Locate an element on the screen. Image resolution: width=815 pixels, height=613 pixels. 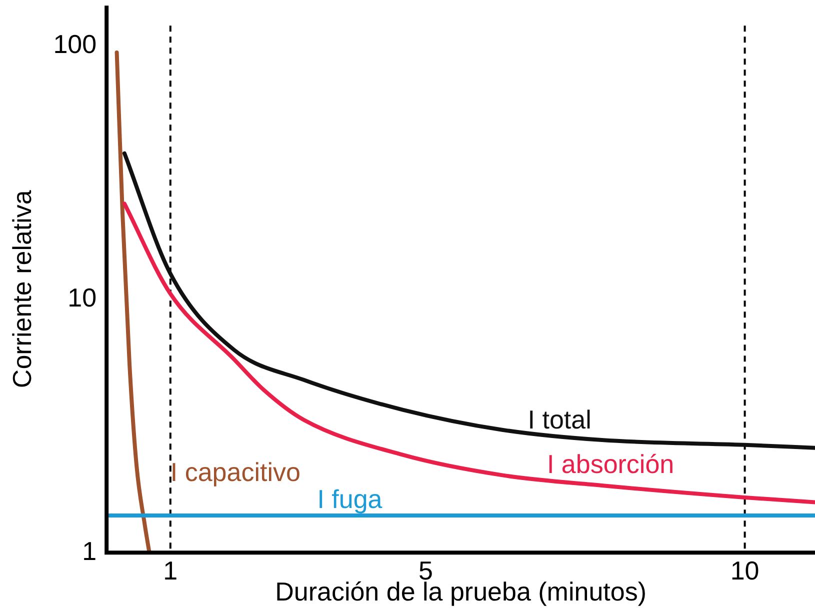
series-label: I fuga is located at coordinates (350, 499).